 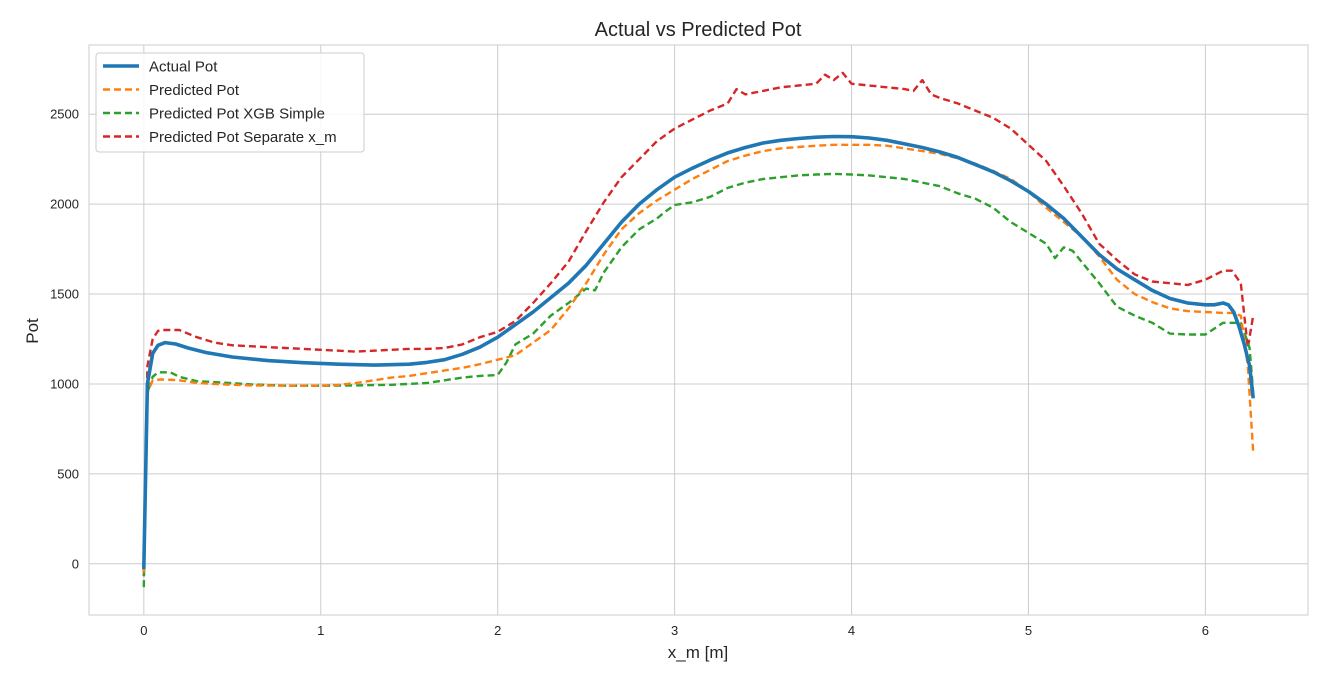 I want to click on y-tick-label: 1000, so click(x=64, y=383).